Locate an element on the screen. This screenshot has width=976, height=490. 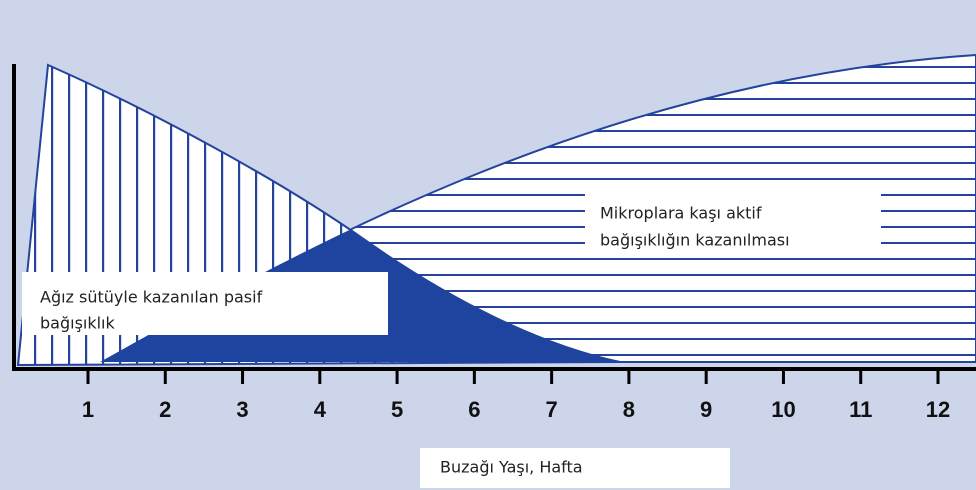
x-axis-label: Buzağı Yaşı, Hafta is located at coordinates (511, 467).